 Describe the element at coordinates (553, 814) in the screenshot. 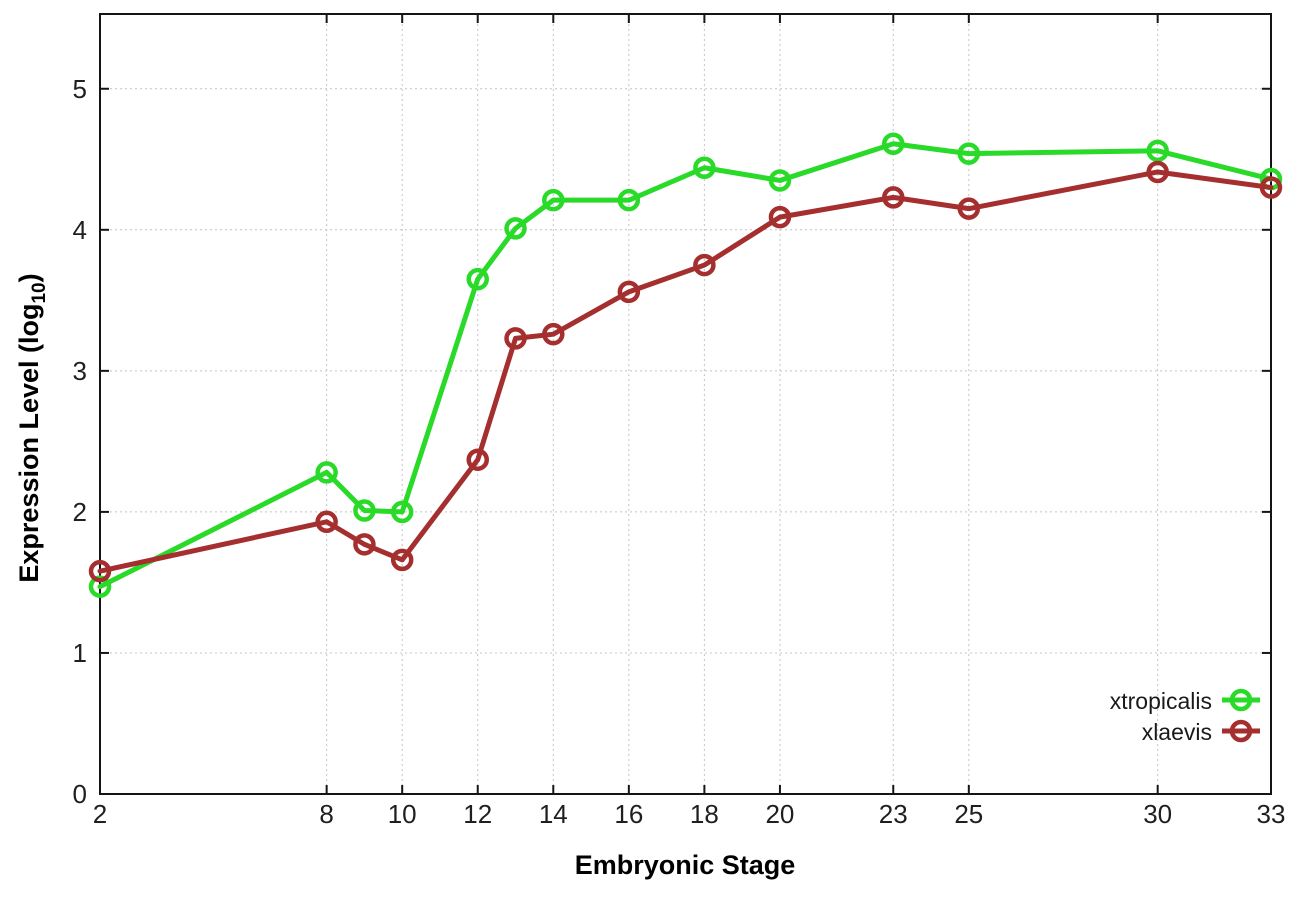

I see `x-tick-label-14: 14` at that location.